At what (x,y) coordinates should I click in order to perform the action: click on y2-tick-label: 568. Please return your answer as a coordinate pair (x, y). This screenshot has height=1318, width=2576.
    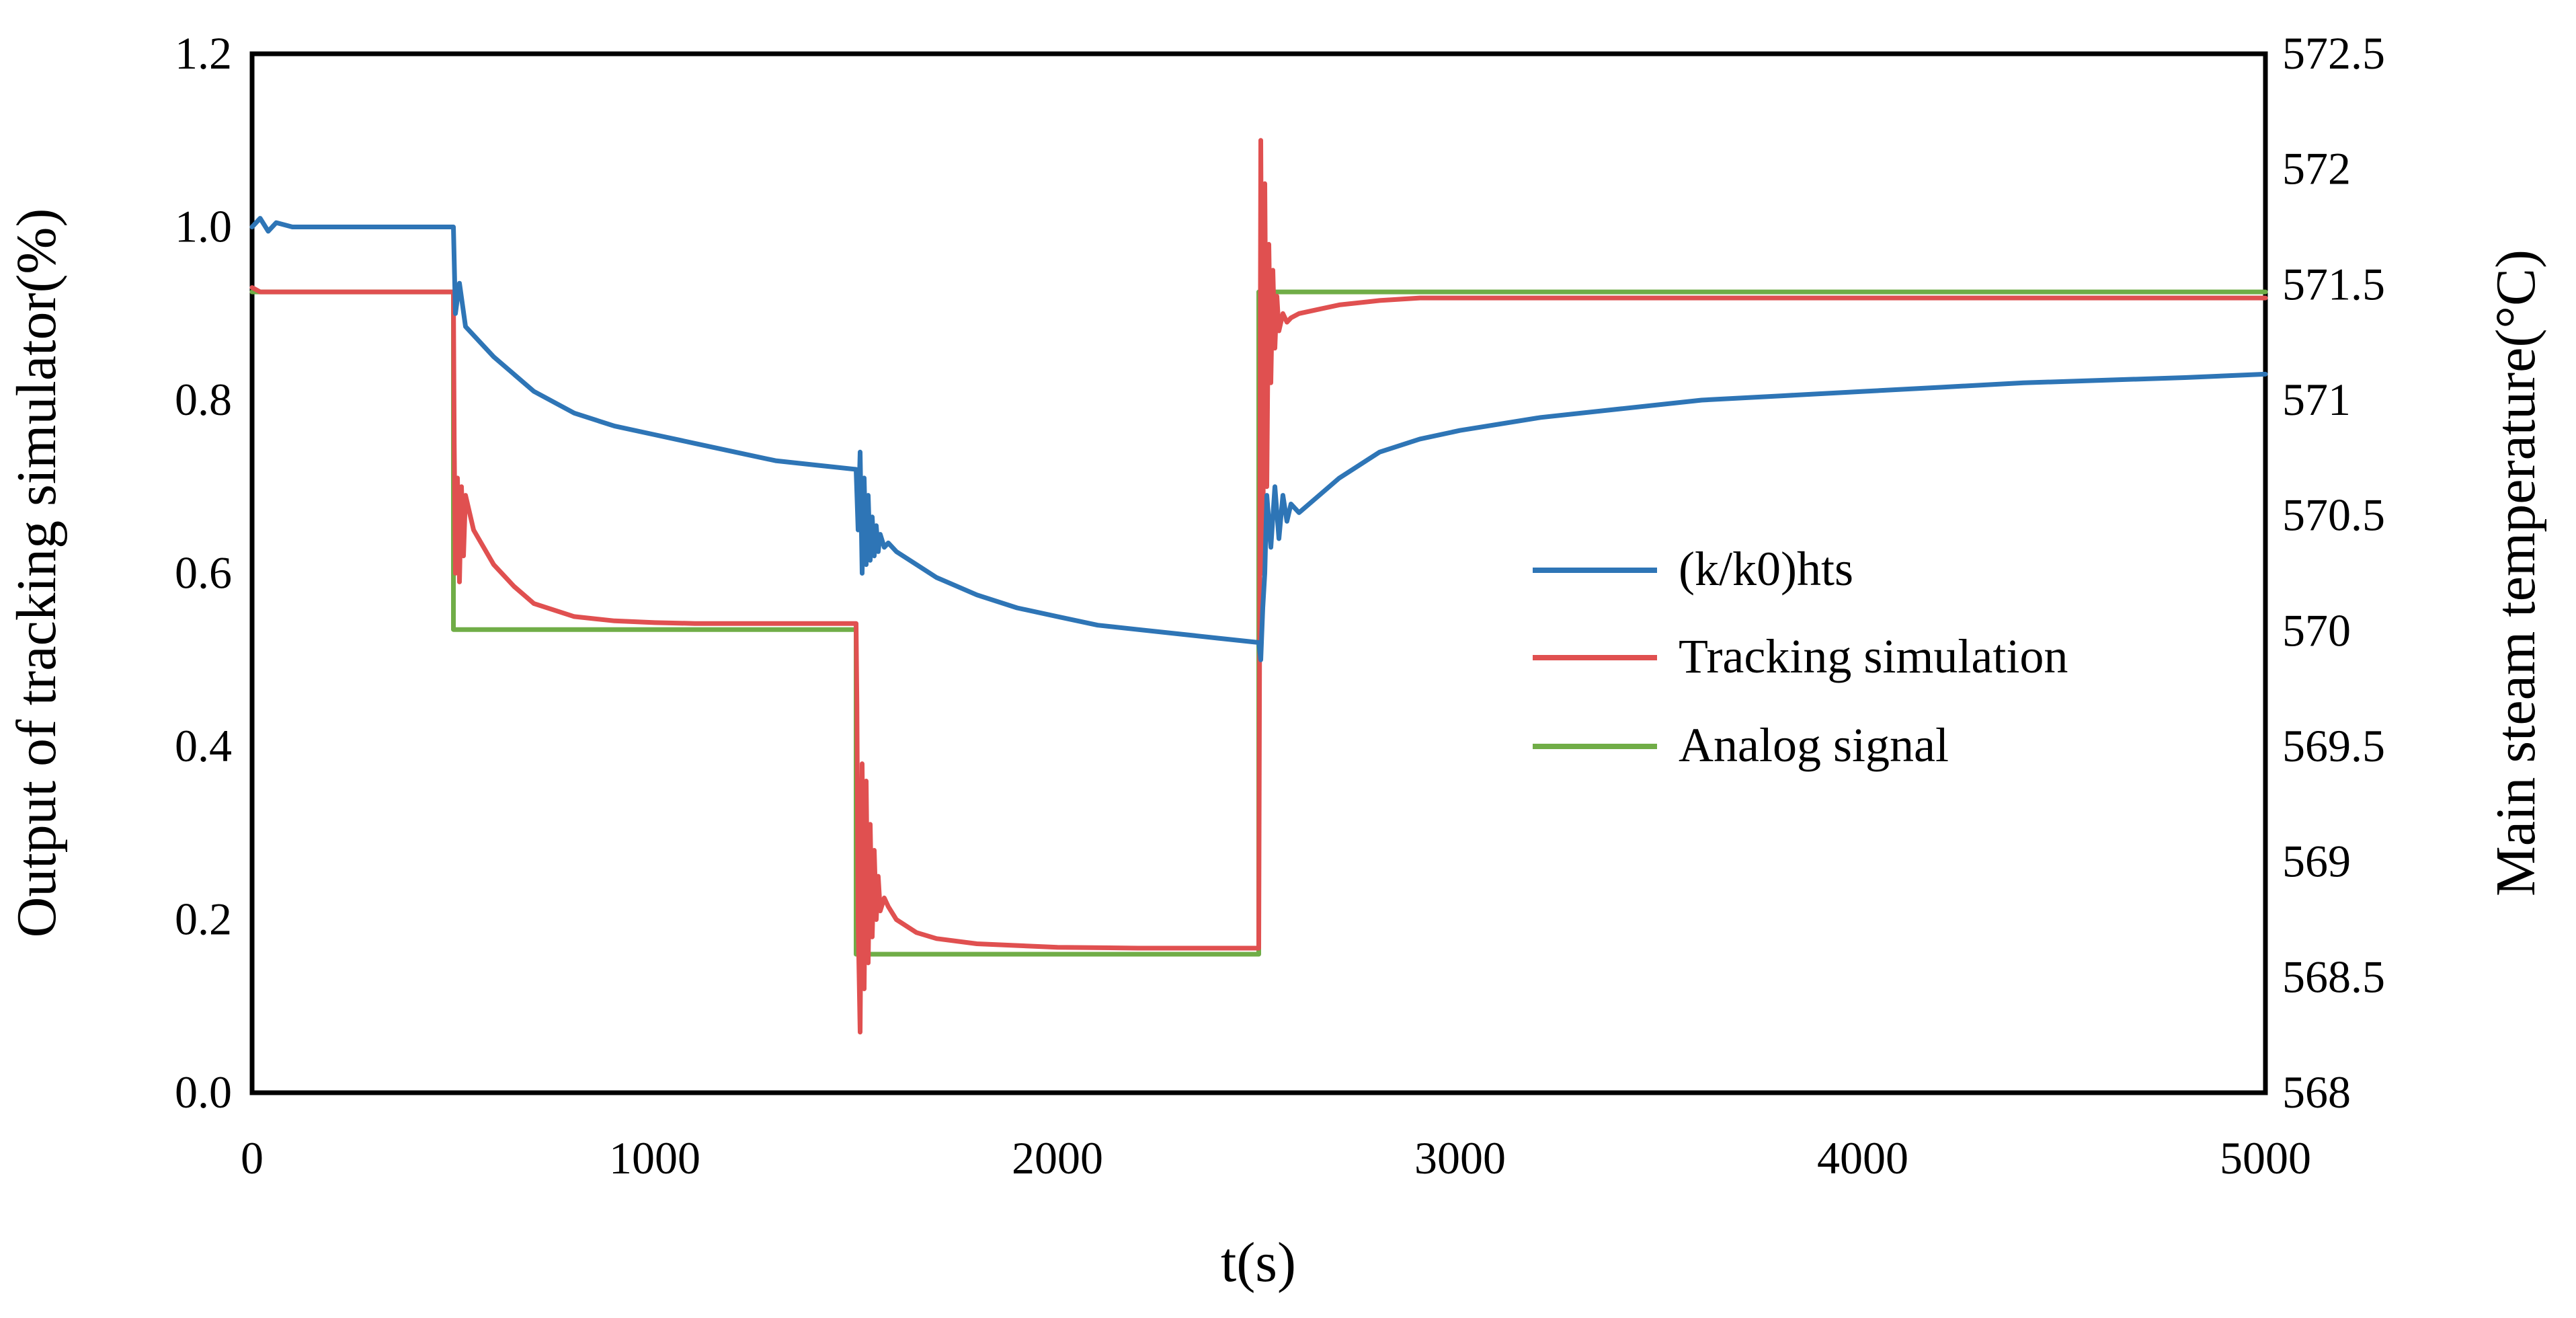
    Looking at the image, I should click on (2316, 1092).